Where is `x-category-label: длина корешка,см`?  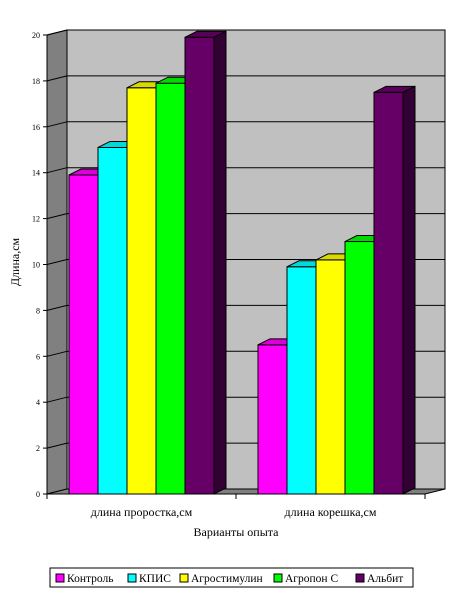
x-category-label: длина корешка,см is located at coordinates (331, 512).